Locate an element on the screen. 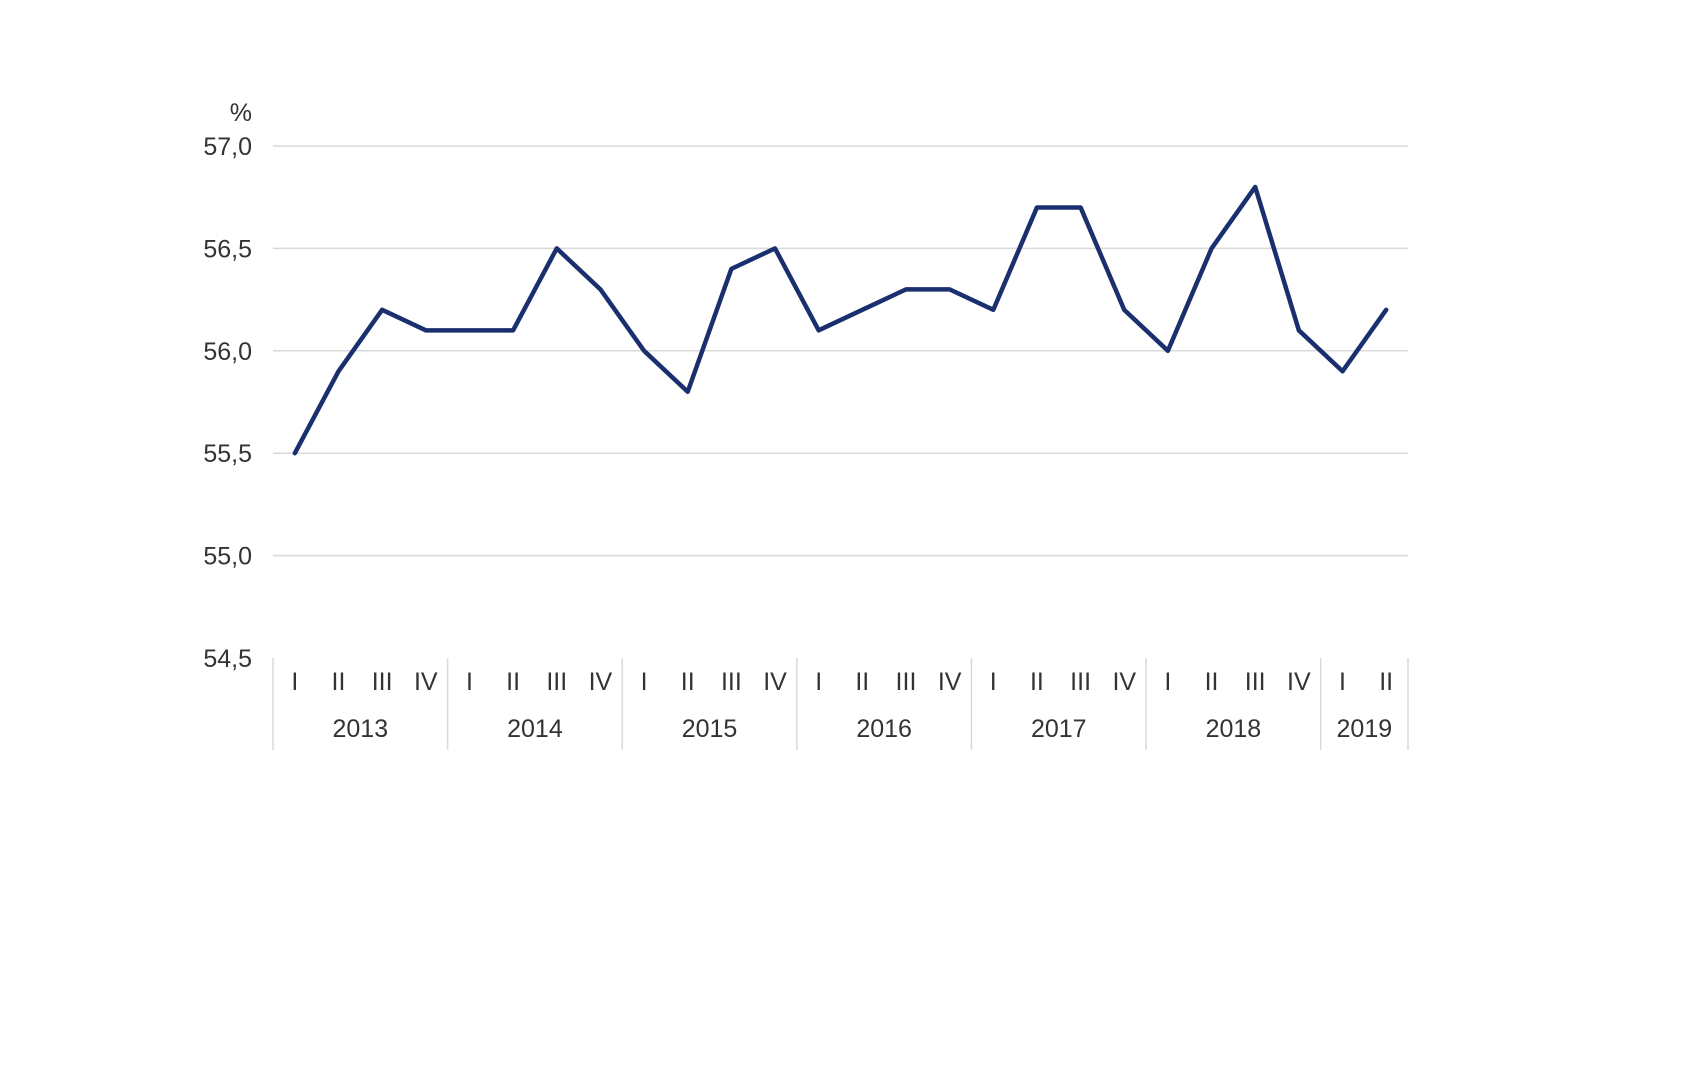 The image size is (1682, 1076). x-tick-label-year: 2018 is located at coordinates (1234, 729).